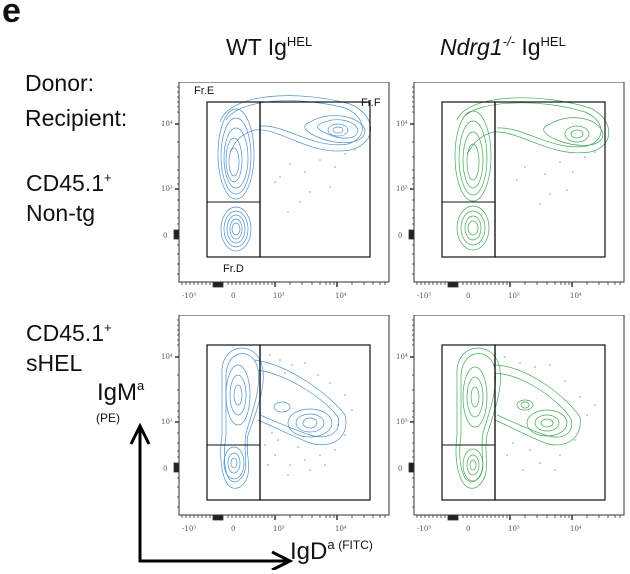 The image size is (630, 574). I want to click on y-tick-label: 0, so click(165, 236).